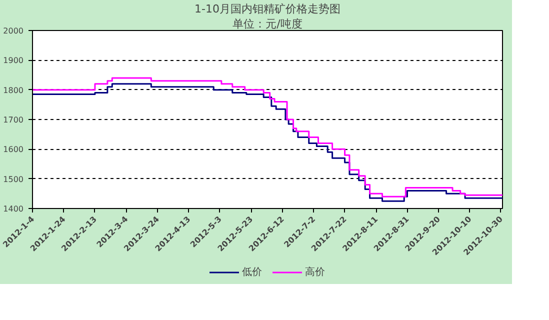 The image size is (549, 320). I want to click on y-tick-label: 1600, so click(13, 149).